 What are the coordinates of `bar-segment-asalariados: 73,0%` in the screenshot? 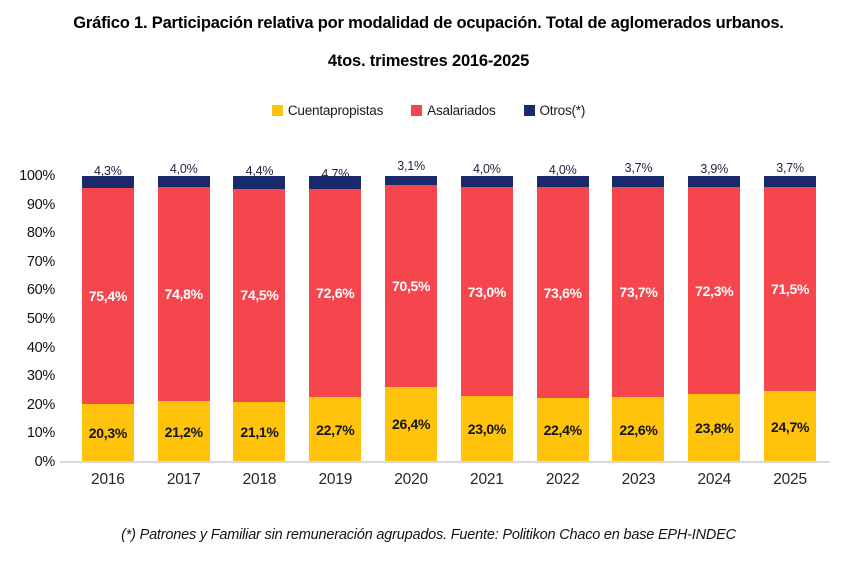 It's located at (486, 292).